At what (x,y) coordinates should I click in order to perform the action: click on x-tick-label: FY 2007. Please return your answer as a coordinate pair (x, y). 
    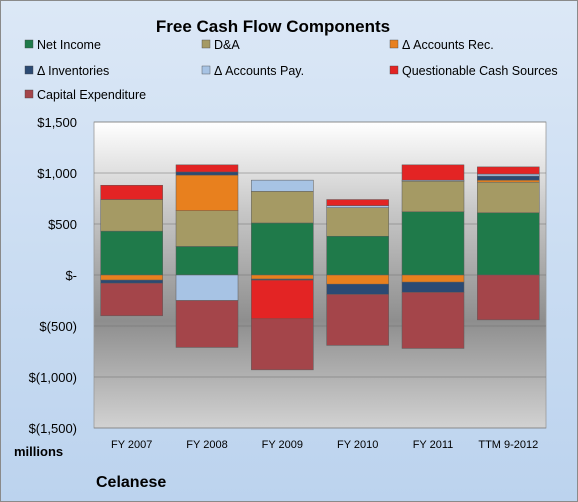
    Looking at the image, I should click on (131, 445).